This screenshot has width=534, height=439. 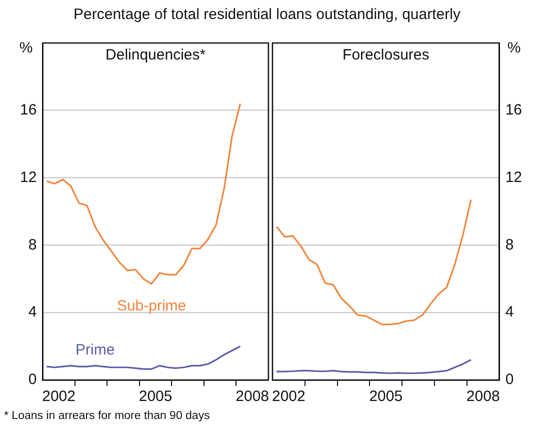 What do you see at coordinates (95, 349) in the screenshot?
I see `series-label: Prime` at bounding box center [95, 349].